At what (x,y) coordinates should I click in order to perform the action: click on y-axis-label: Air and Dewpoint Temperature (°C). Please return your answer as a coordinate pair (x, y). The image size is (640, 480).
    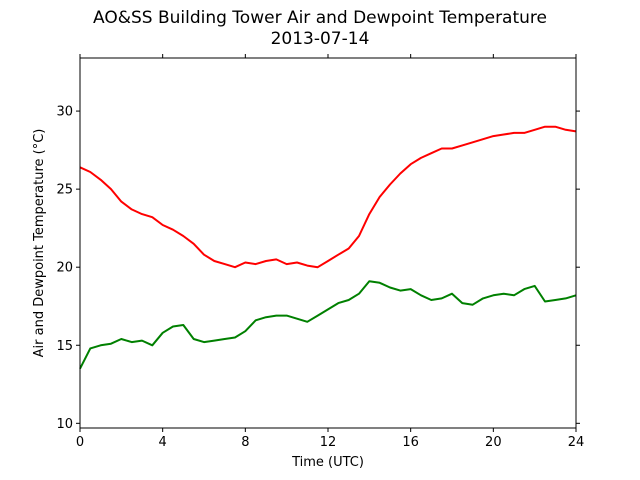
    Looking at the image, I should click on (39, 243).